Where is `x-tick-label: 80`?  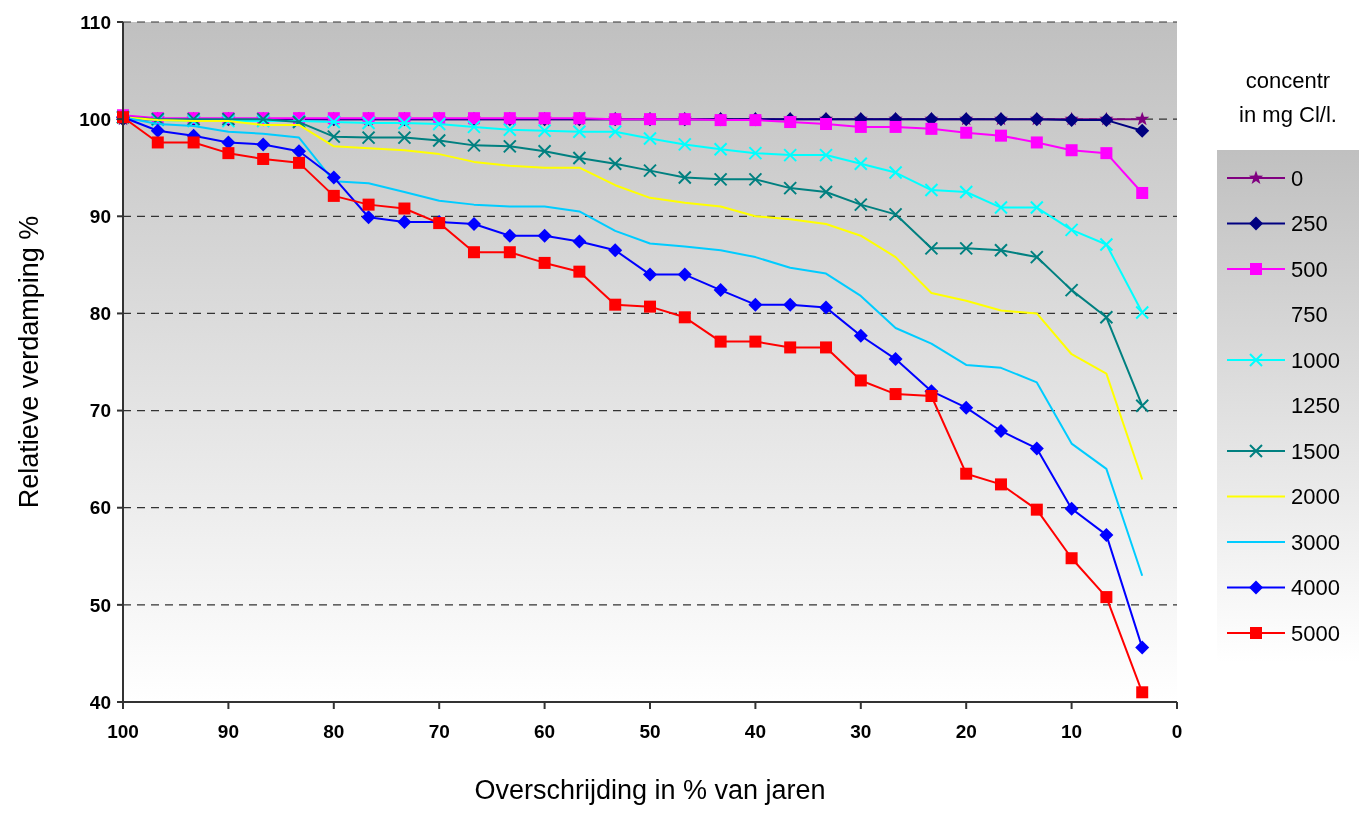
x-tick-label: 80 is located at coordinates (334, 731).